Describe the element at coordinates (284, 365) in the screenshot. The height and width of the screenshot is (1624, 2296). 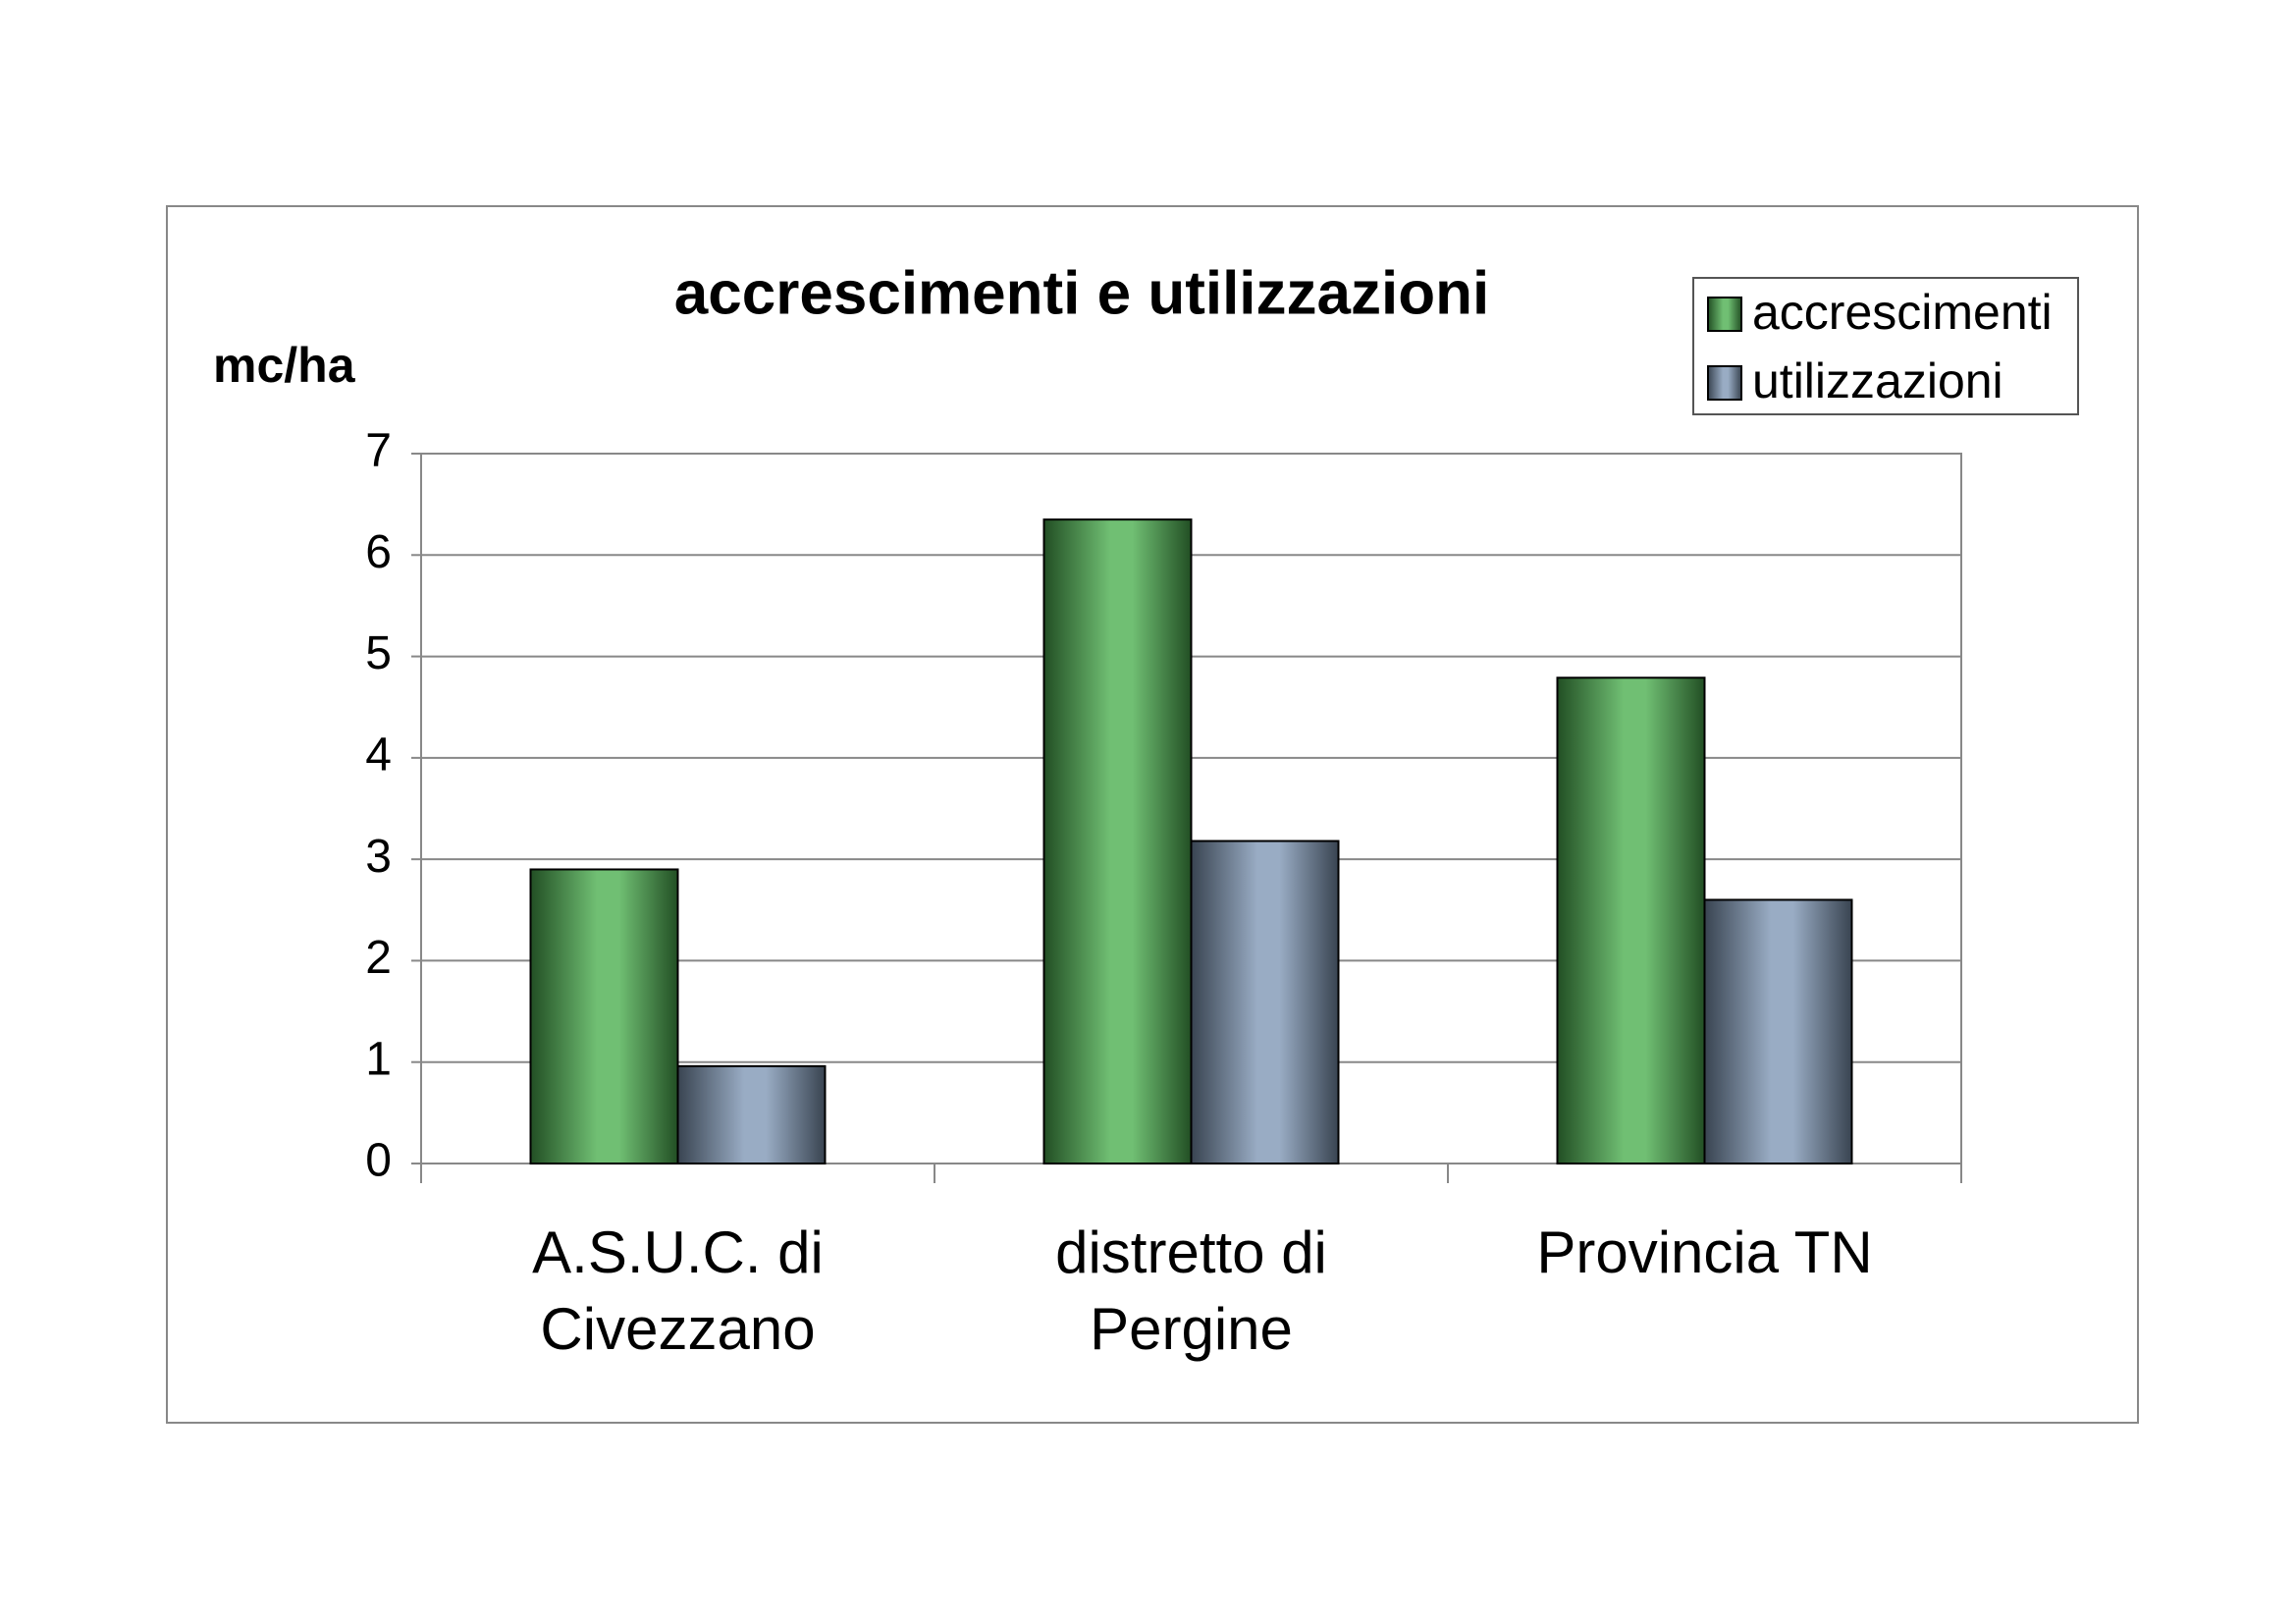
I see `y-axis-label: mc/ha` at that location.